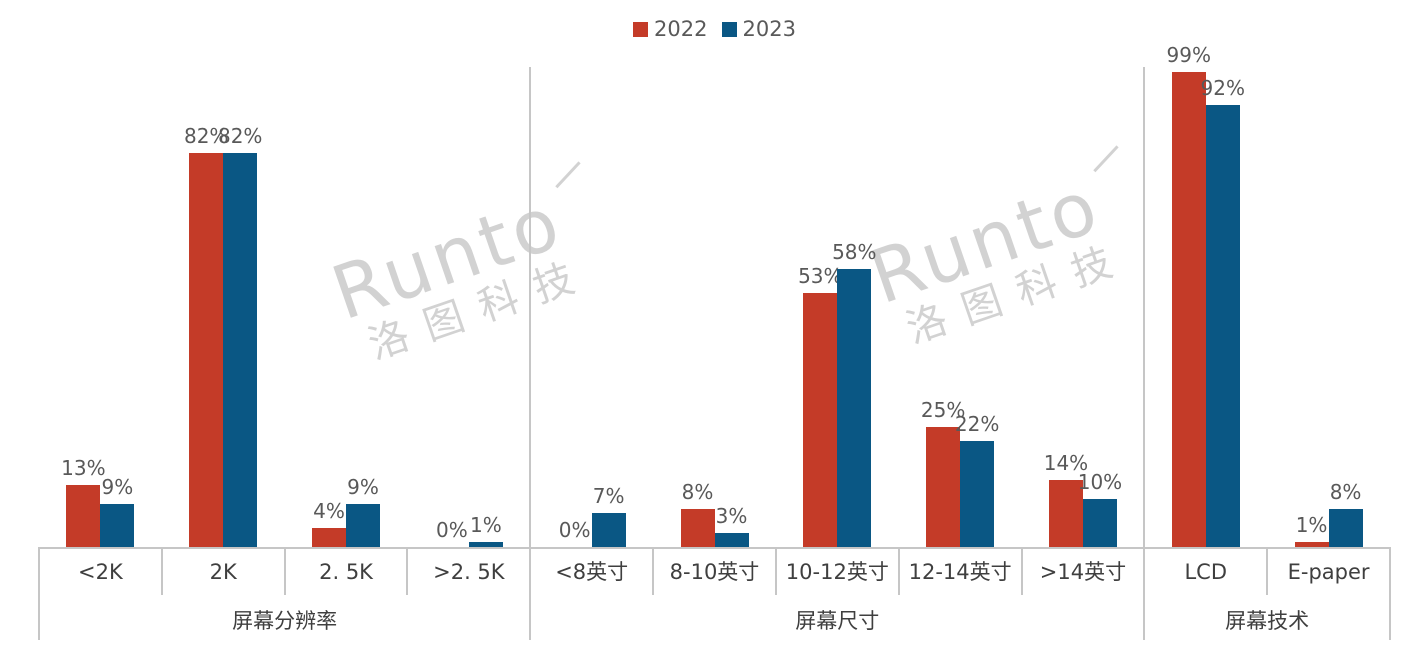  What do you see at coordinates (820, 420) in the screenshot?
I see `bar-2022-10-12英寸` at bounding box center [820, 420].